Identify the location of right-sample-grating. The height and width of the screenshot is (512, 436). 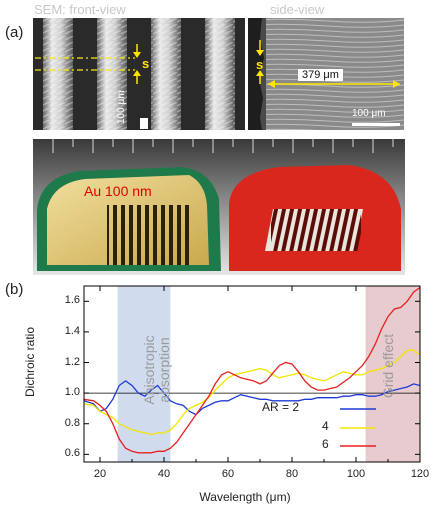
(316, 230).